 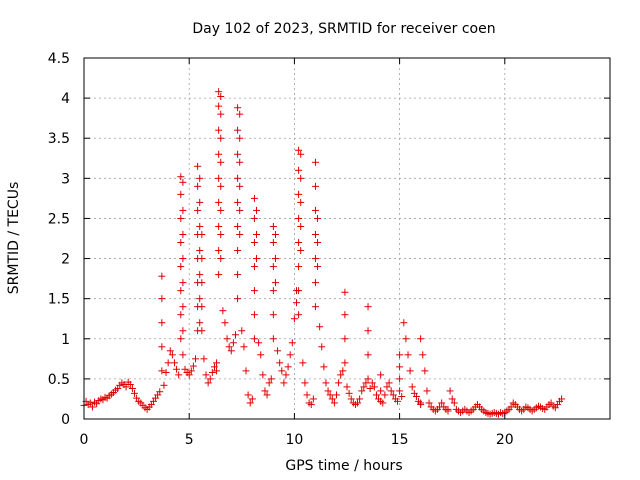 I want to click on y-tick-label: 1.5, so click(x=59, y=300).